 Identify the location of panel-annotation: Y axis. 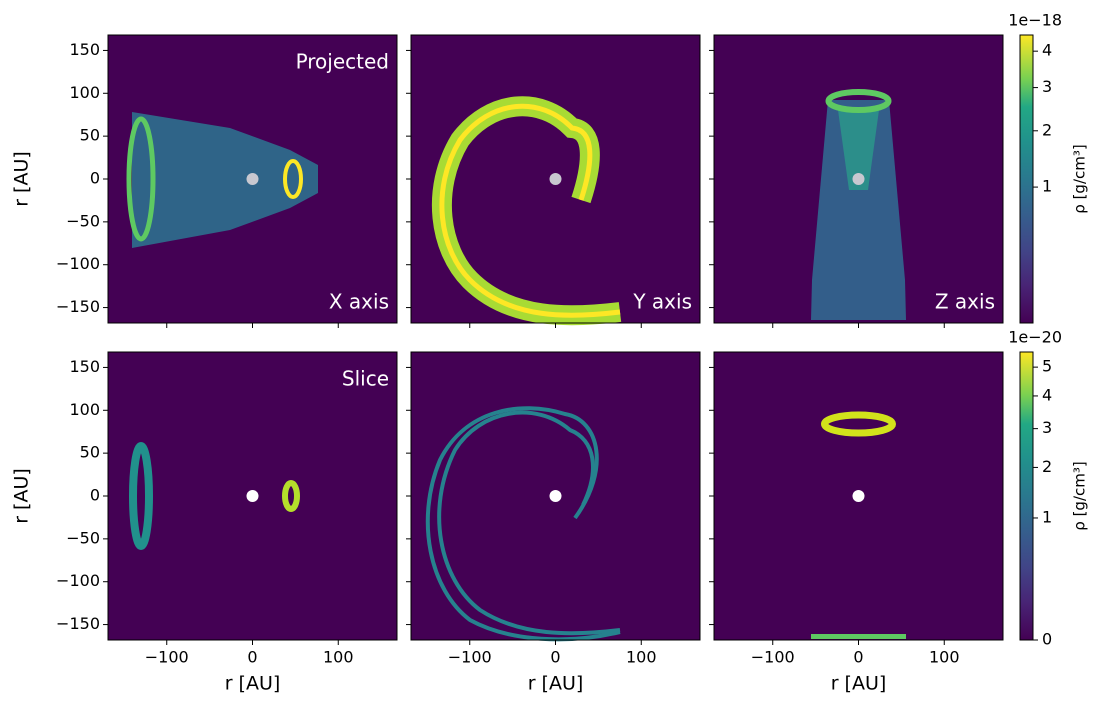
(662, 302).